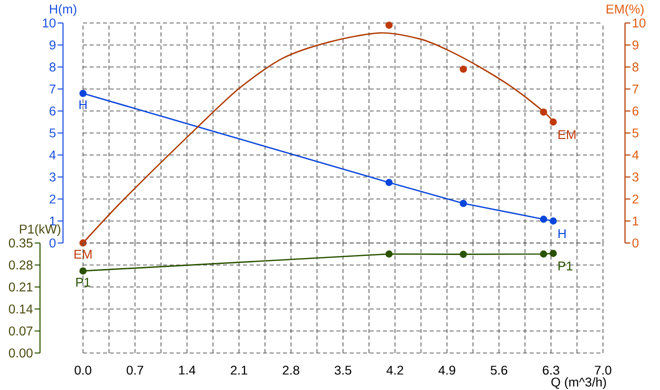 This screenshot has height=390, width=660. Describe the element at coordinates (603, 370) in the screenshot. I see `x-tick-label: 7.0` at that location.